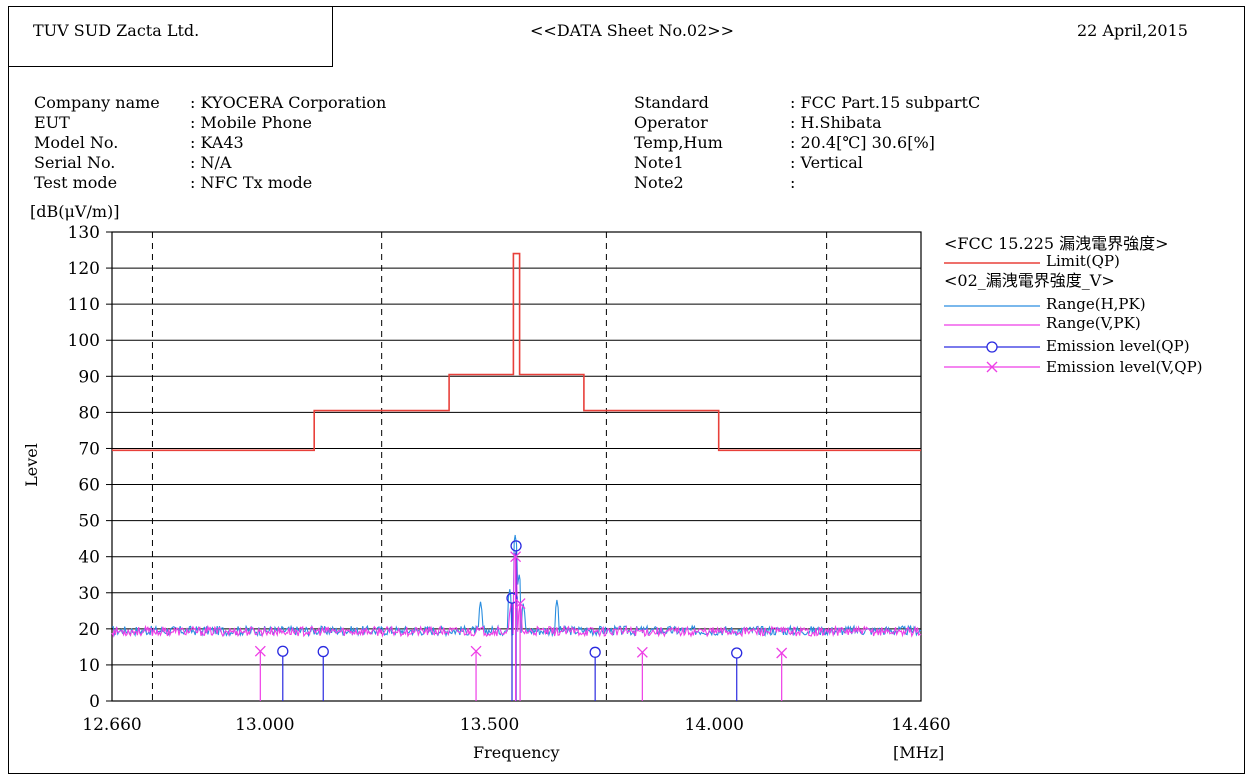  What do you see at coordinates (920, 725) in the screenshot?
I see `x-tick-label: 14.460` at bounding box center [920, 725].